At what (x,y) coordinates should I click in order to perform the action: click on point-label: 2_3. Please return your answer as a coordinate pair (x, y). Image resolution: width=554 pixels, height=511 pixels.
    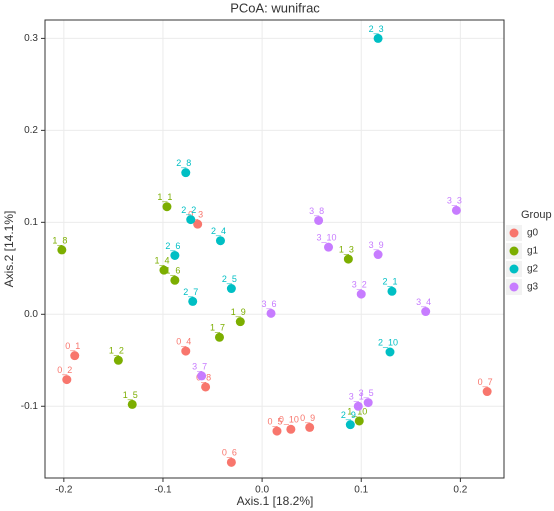
    Looking at the image, I should click on (376, 29).